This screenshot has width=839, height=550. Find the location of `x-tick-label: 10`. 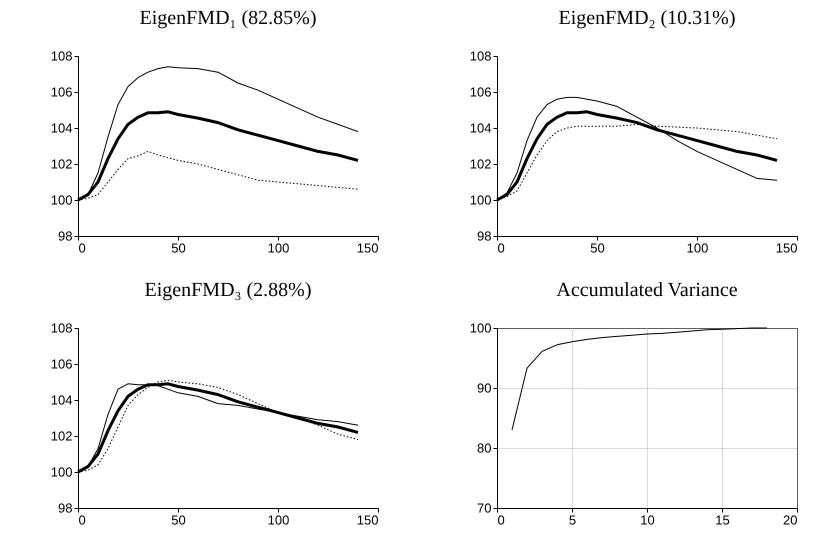

x-tick-label: 10 is located at coordinates (647, 520).